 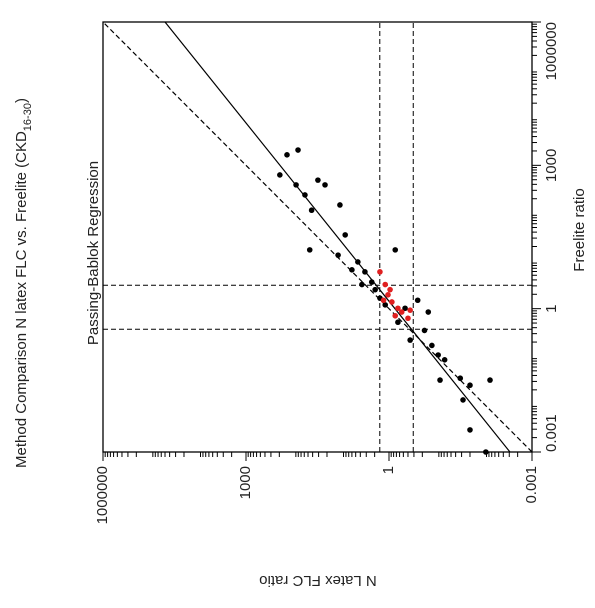 What do you see at coordinates (551, 308) in the screenshot?
I see `x-tick-label: 1` at bounding box center [551, 308].